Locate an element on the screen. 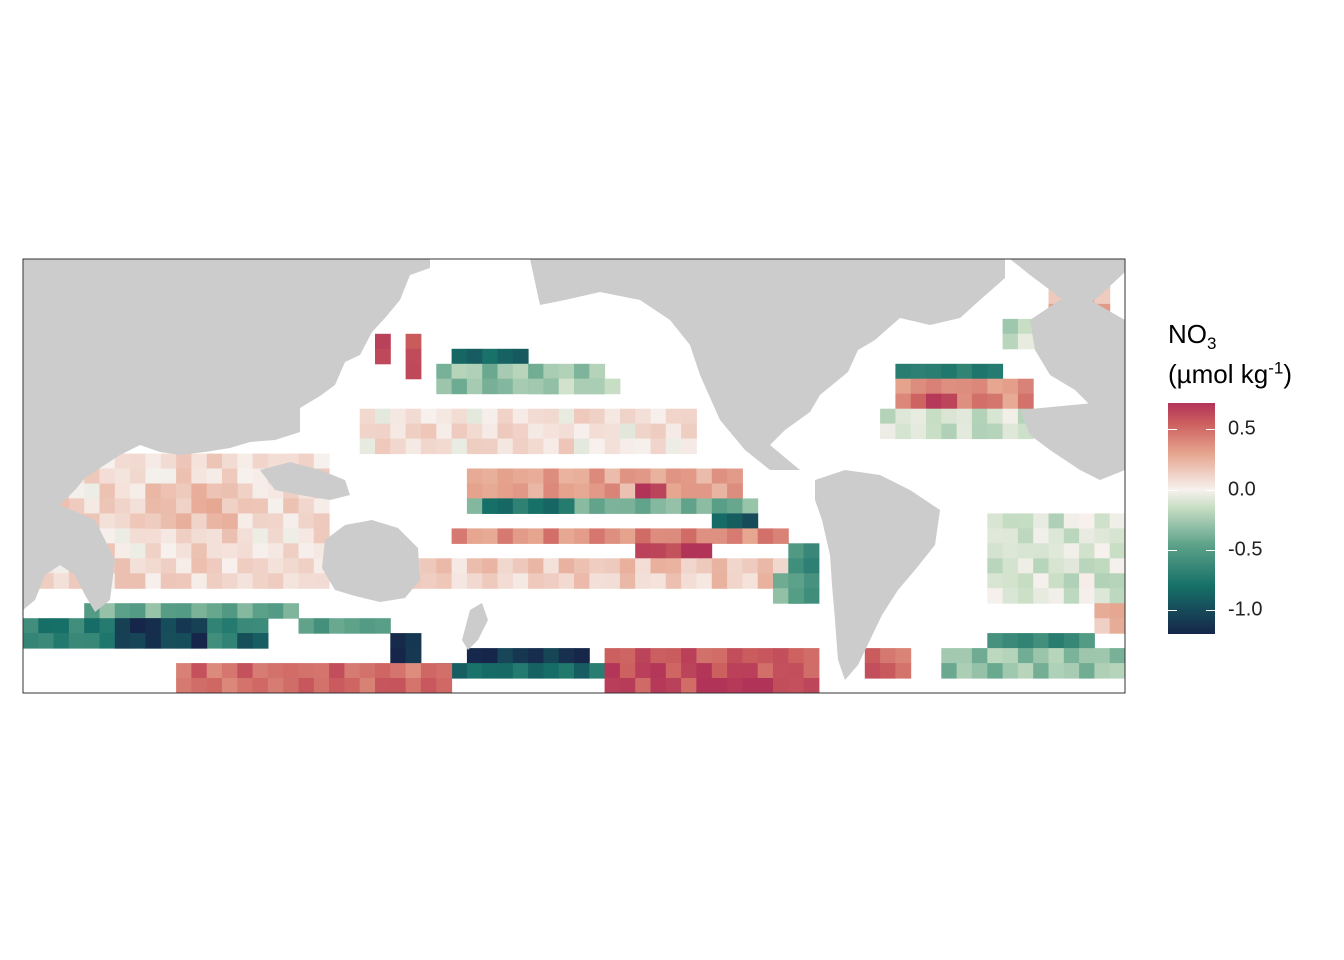 This screenshot has height=960, width=1344. land-north-america is located at coordinates (767, 364).